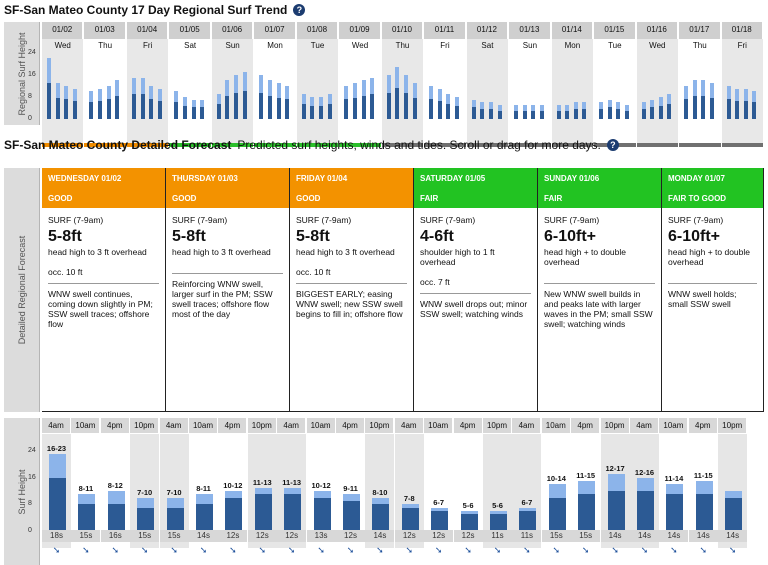 The height and width of the screenshot is (565, 768). Describe the element at coordinates (360, 84) in the screenshot. I see `trend-day-column: 01/09 Wed` at that location.